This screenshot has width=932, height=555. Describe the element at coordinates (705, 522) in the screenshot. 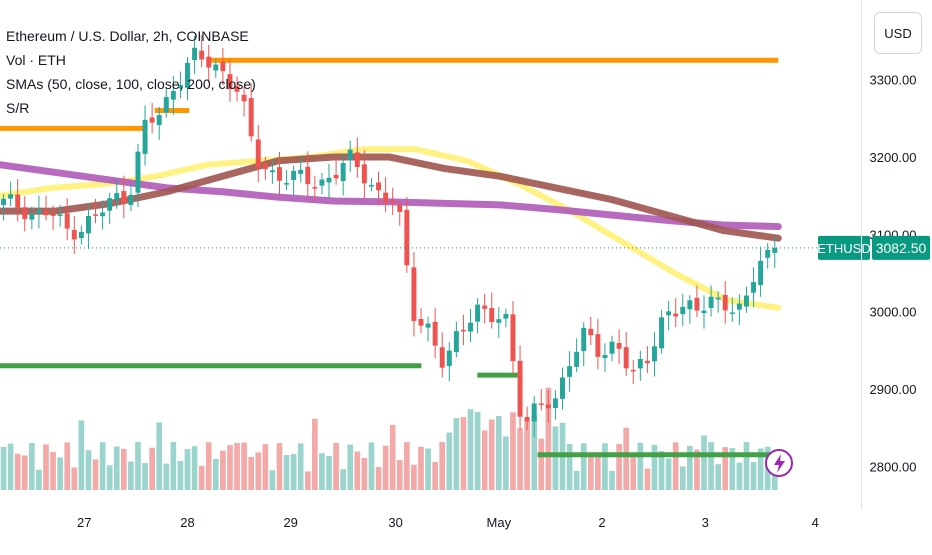

I see `x-tick-label: 3` at that location.